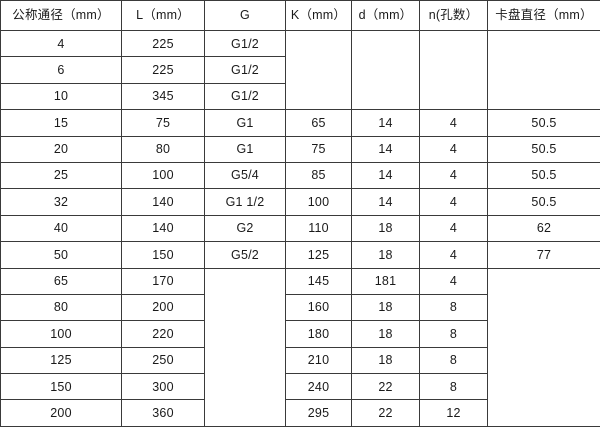 This screenshot has height=427, width=600. Describe the element at coordinates (319, 255) in the screenshot. I see `cell-k: 125` at that location.